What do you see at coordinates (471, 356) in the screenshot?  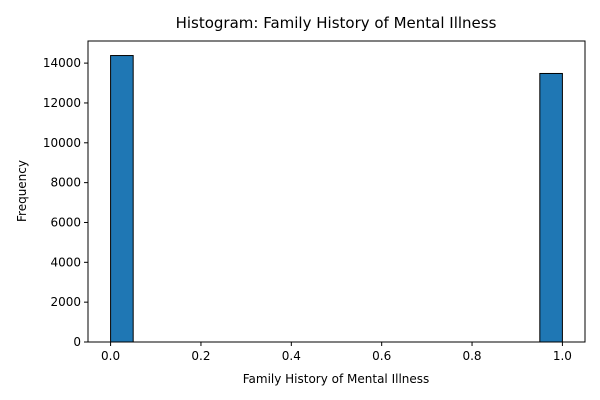 I see `x-tick-label: 0.8` at bounding box center [471, 356].